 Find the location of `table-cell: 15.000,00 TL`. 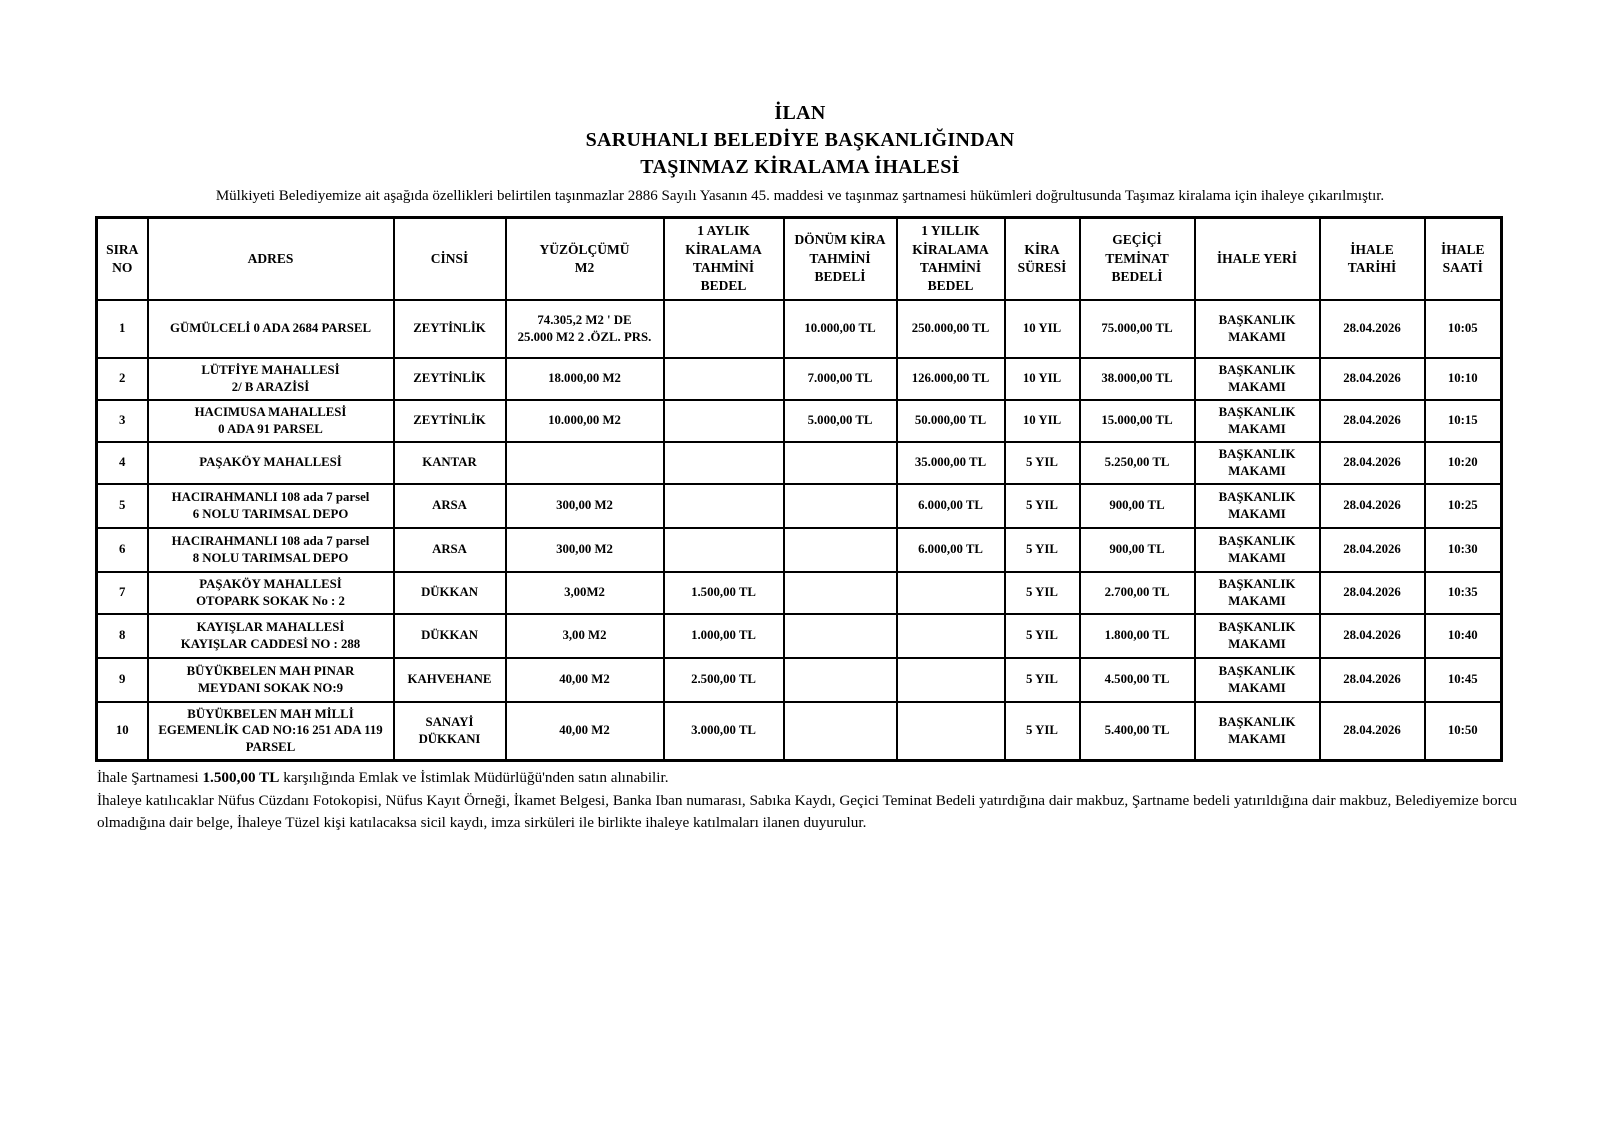

table-cell: 15.000,00 TL is located at coordinates (1137, 420).